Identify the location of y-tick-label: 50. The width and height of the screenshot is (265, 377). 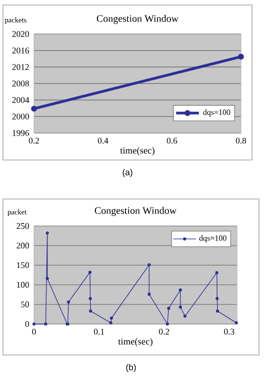
(25, 304).